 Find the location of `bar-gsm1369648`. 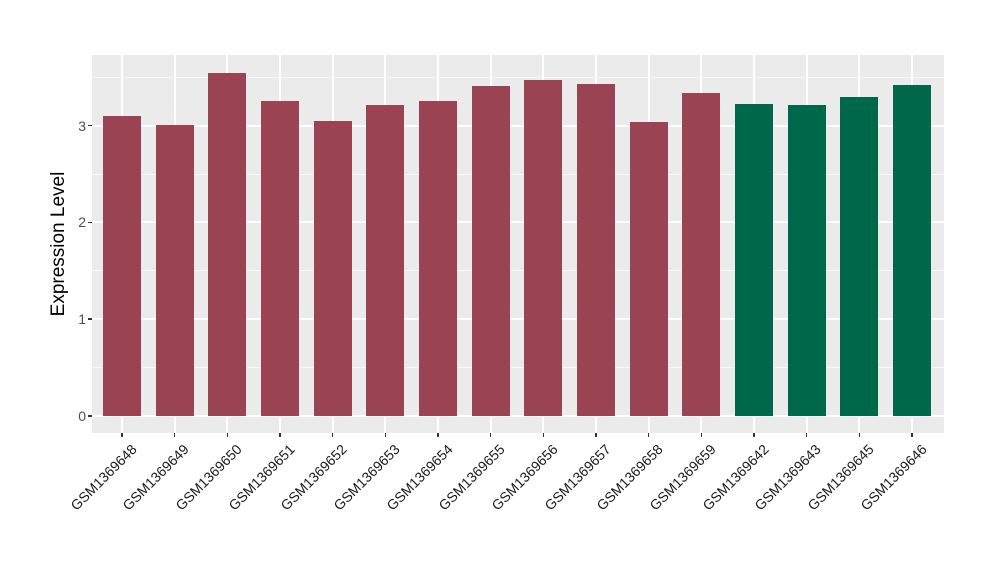

bar-gsm1369648 is located at coordinates (122, 265).